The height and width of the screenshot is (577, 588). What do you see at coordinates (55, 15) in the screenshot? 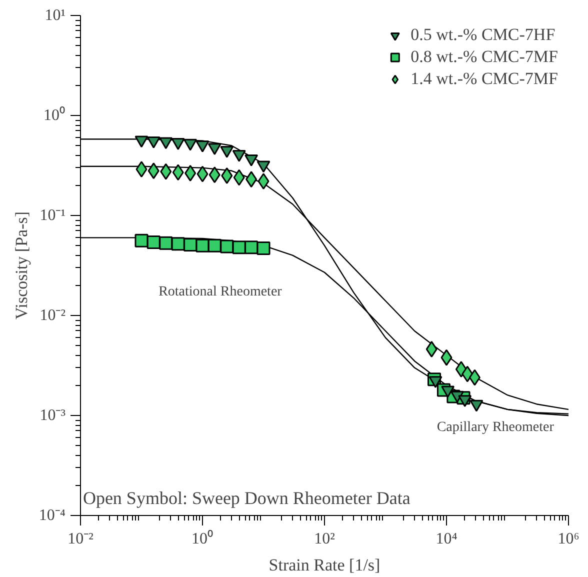
I see `y-tick-label: 10¹` at bounding box center [55, 15].